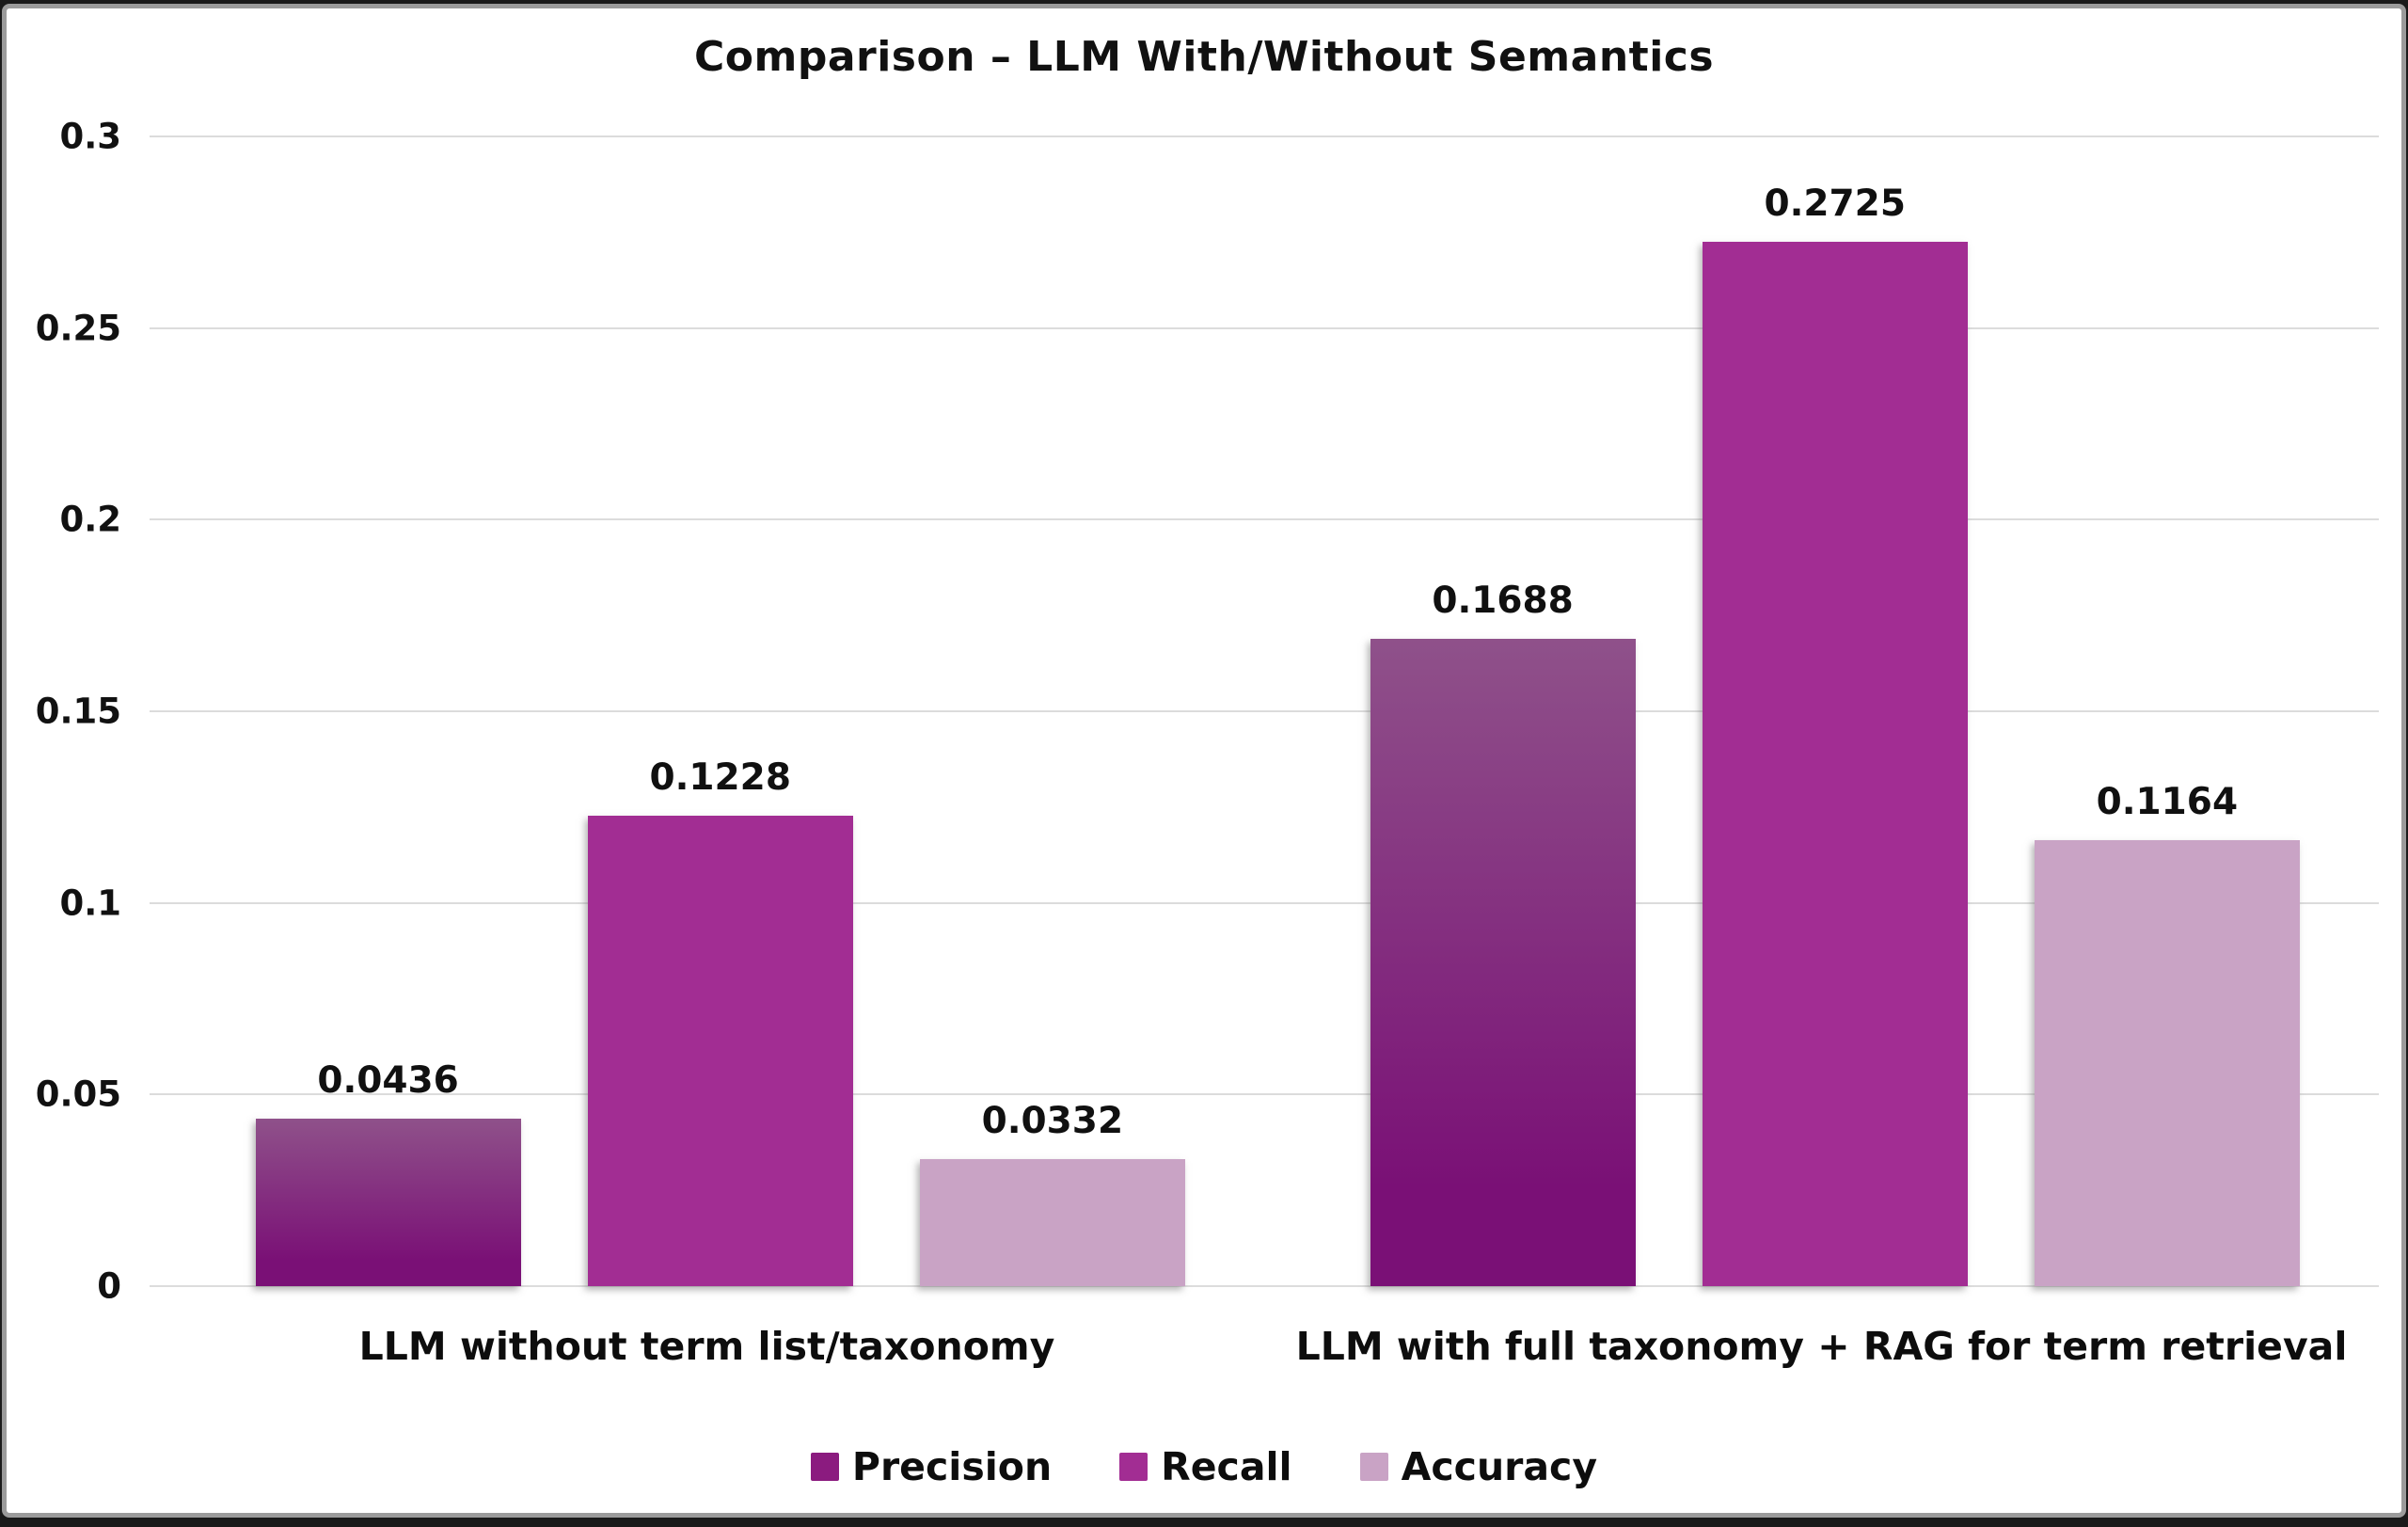  What do you see at coordinates (1226, 1466) in the screenshot?
I see `legend-label-recall: Recall` at bounding box center [1226, 1466].